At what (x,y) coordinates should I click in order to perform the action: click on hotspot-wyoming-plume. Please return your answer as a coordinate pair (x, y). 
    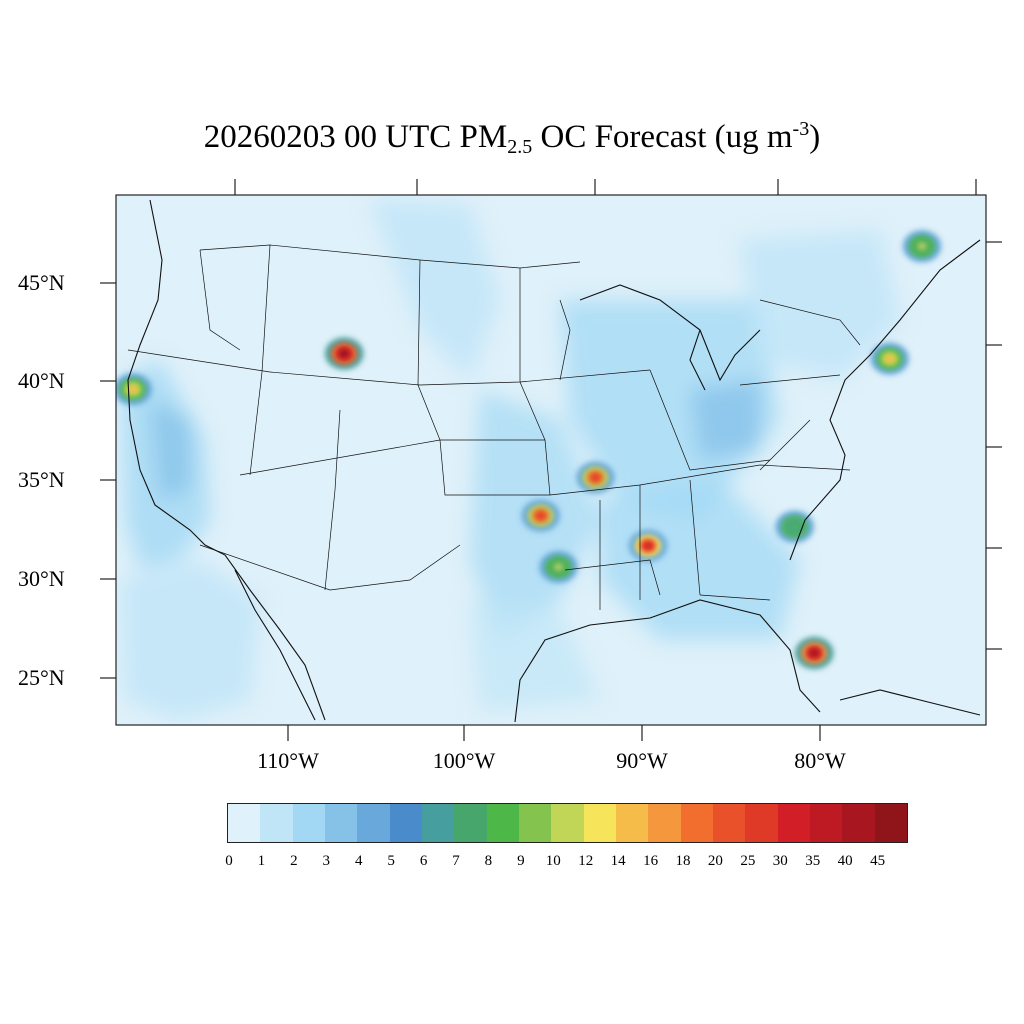
    Looking at the image, I should click on (344, 353).